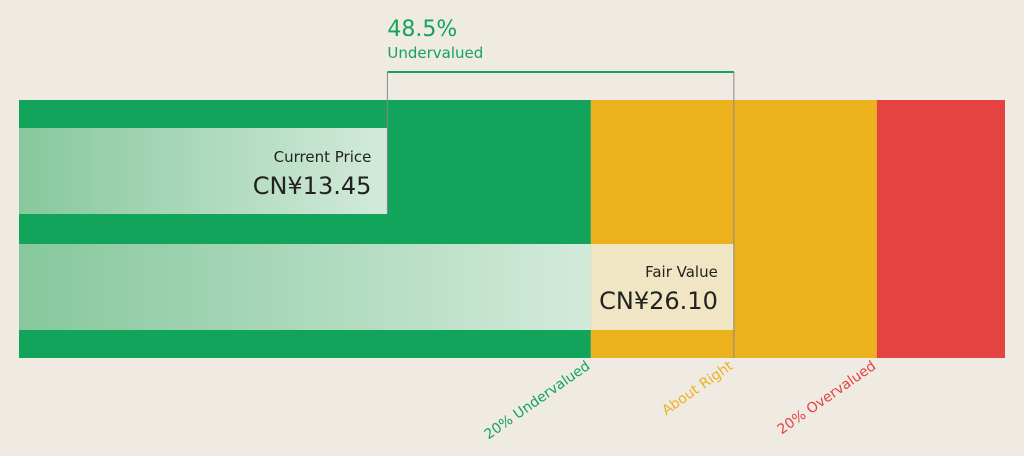 The image size is (1024, 456). Describe the element at coordinates (940, 229) in the screenshot. I see `zone-overvalued` at that location.